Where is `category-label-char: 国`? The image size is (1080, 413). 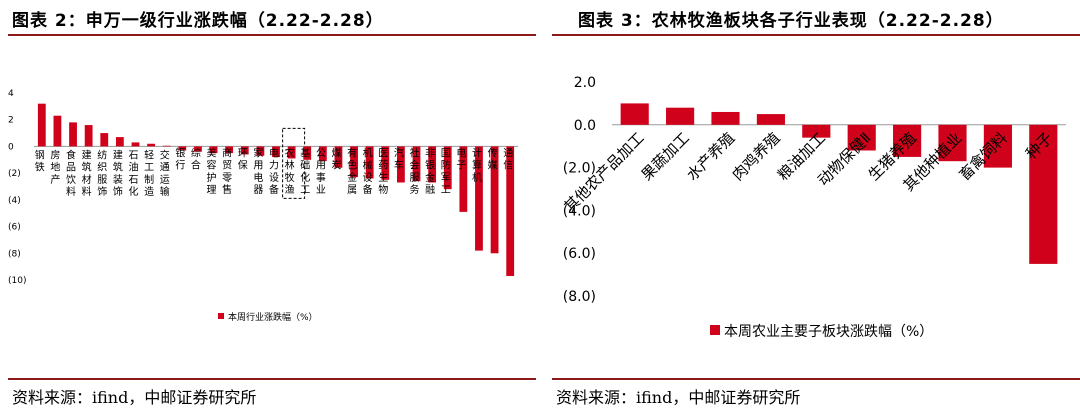 category-label-char: 国 is located at coordinates (446, 153).